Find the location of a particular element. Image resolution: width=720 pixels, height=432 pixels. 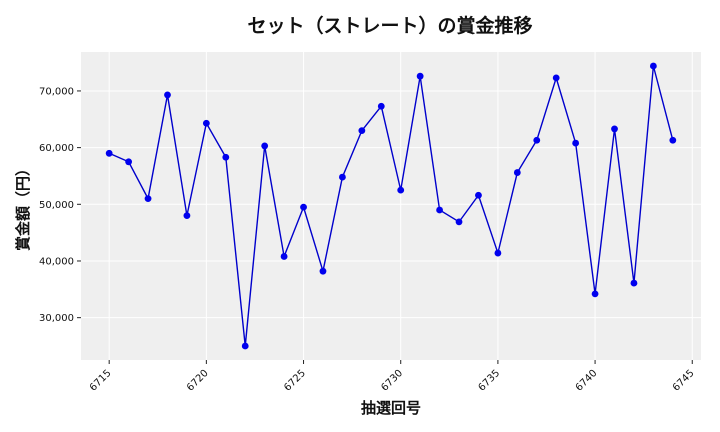

x-tick-label: 6720 is located at coordinates (198, 381).